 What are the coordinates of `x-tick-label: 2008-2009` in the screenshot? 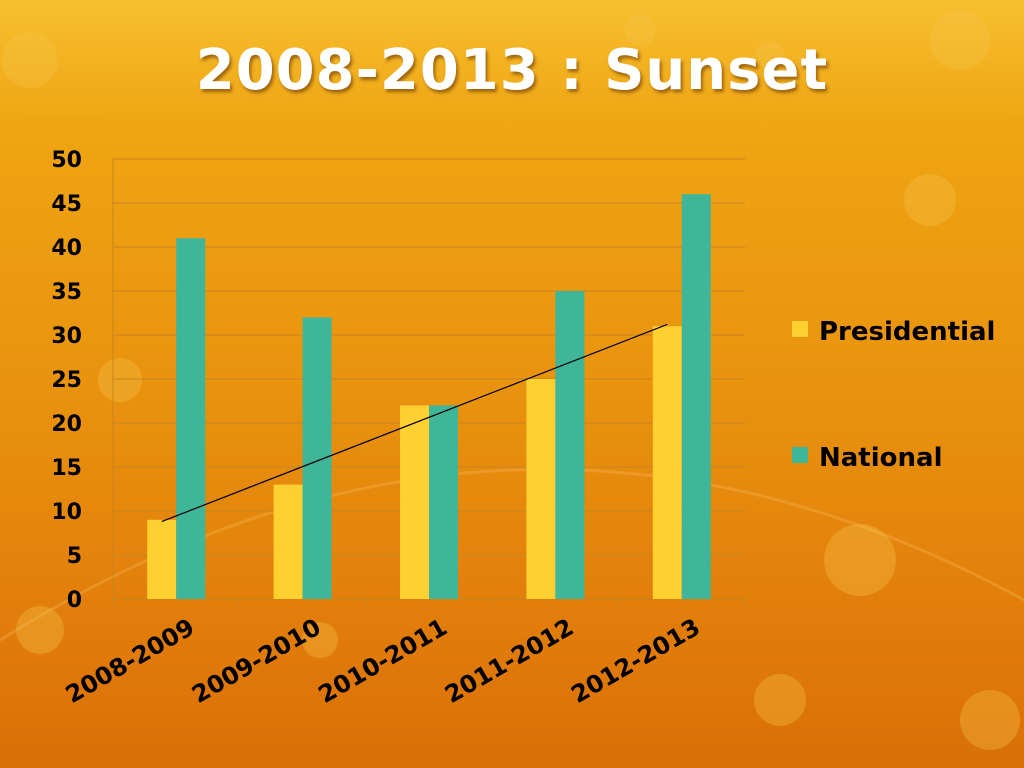 It's located at (130, 661).